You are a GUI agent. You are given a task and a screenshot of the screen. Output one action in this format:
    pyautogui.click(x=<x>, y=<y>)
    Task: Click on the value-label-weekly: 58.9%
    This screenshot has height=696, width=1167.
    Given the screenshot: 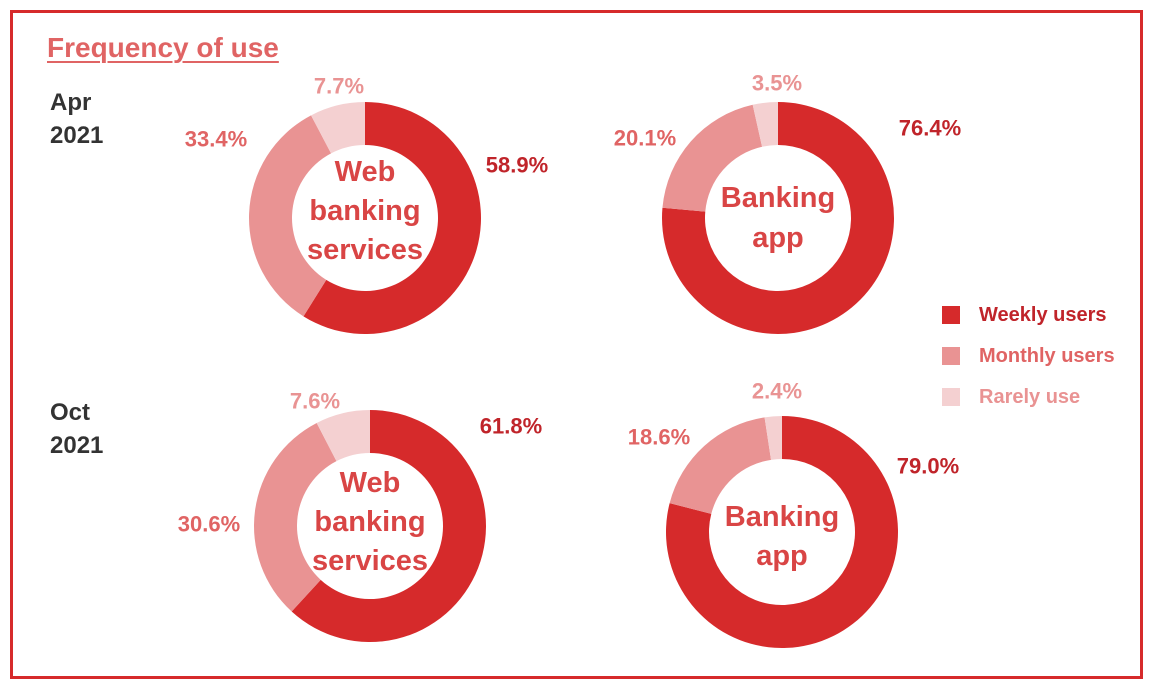 What is the action you would take?
    pyautogui.click(x=517, y=165)
    